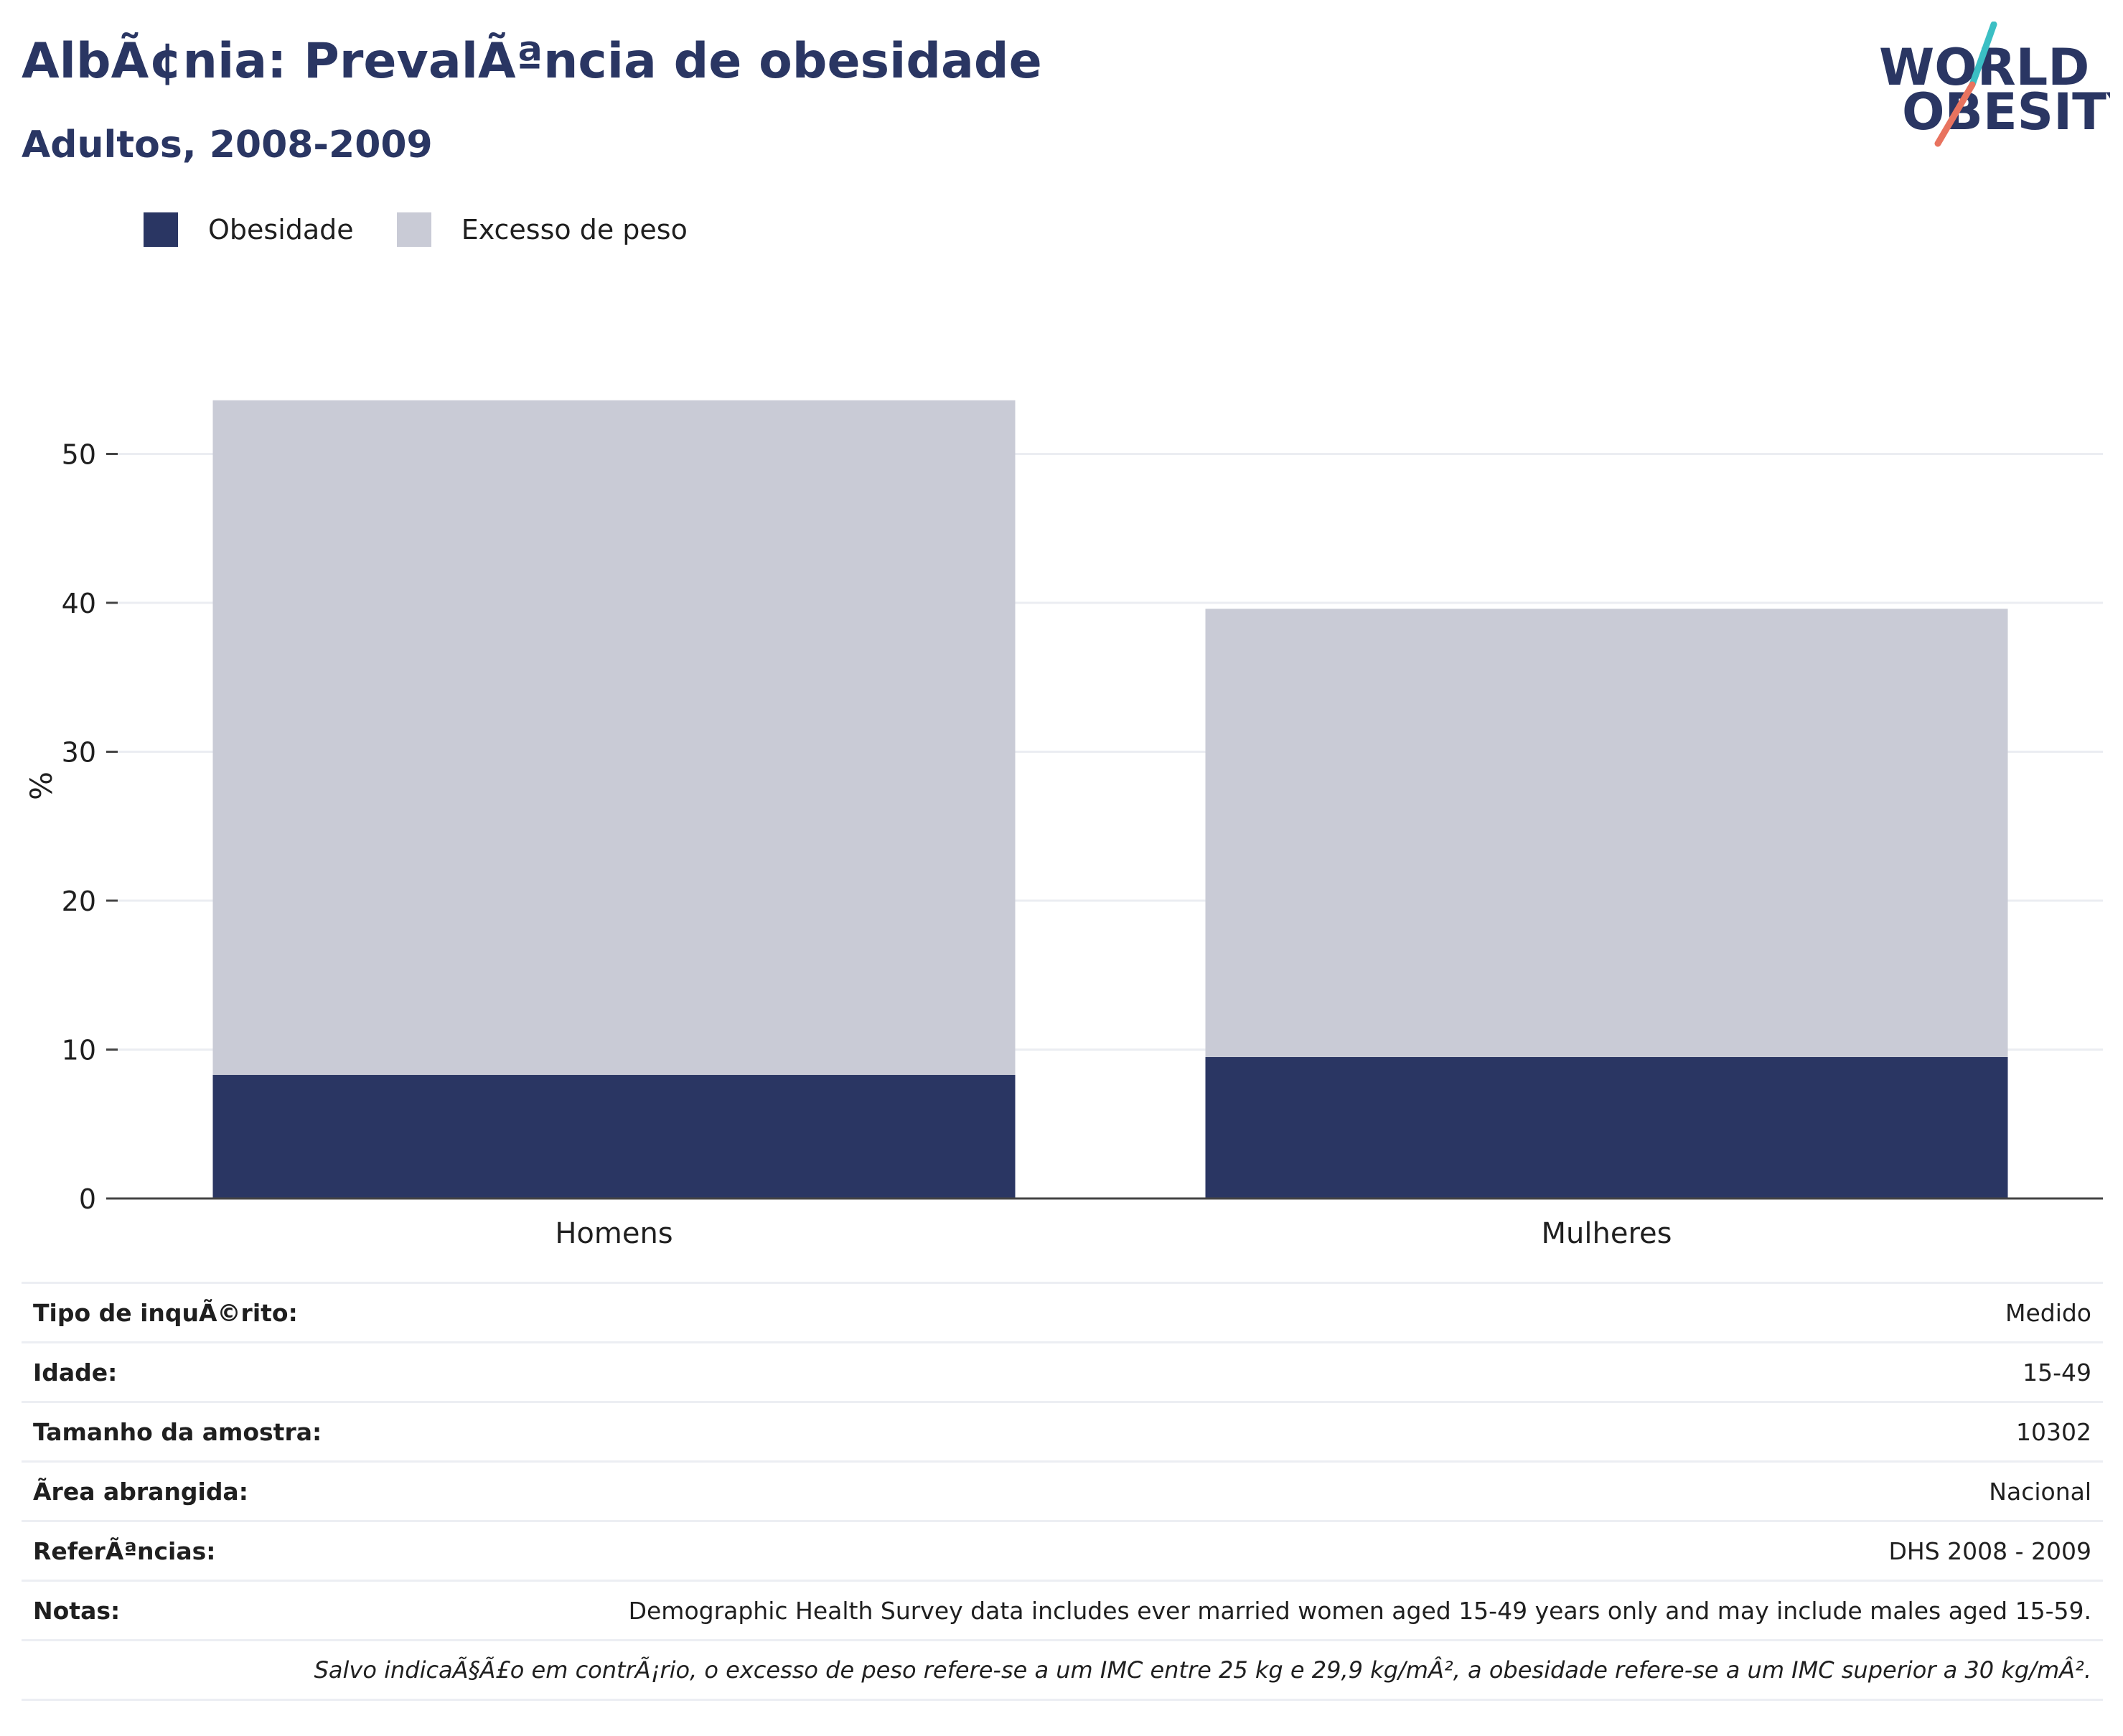 This screenshot has width=2123, height=1736. I want to click on info-value-survey-type: Medido, so click(2048, 1312).